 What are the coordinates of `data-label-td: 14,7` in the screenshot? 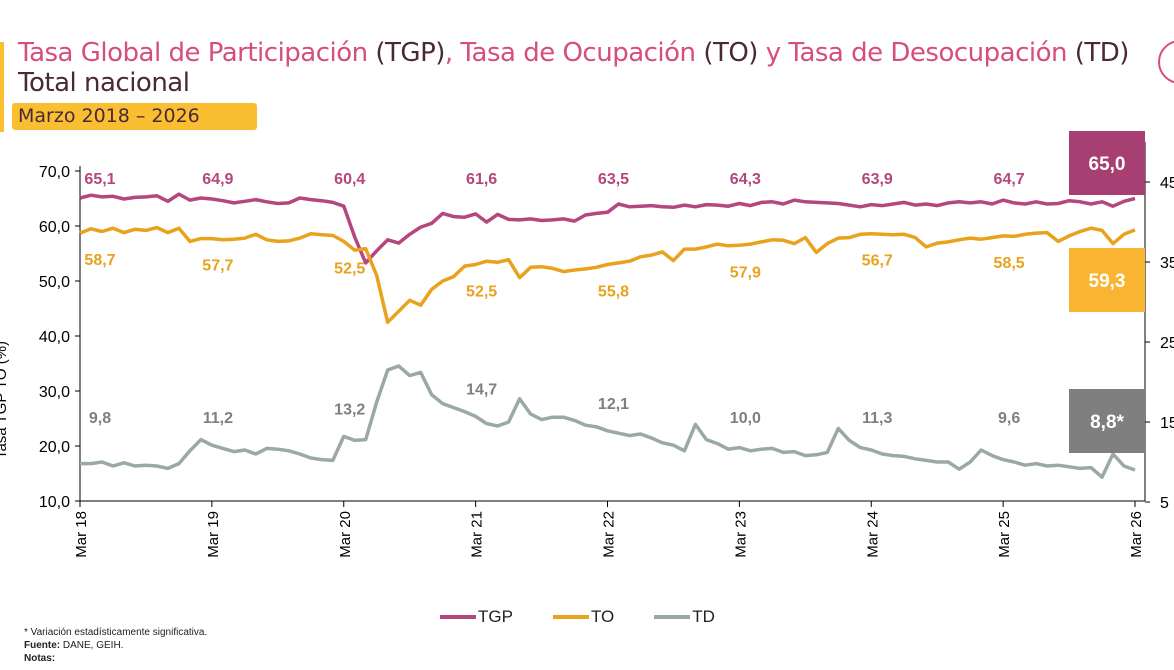 It's located at (481, 389).